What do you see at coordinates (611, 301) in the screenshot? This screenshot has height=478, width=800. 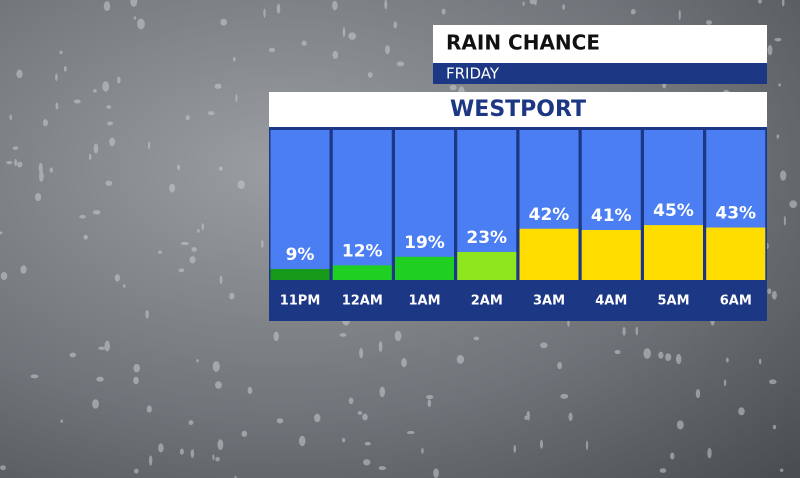 I see `x-tick-label: 4AM` at bounding box center [611, 301].